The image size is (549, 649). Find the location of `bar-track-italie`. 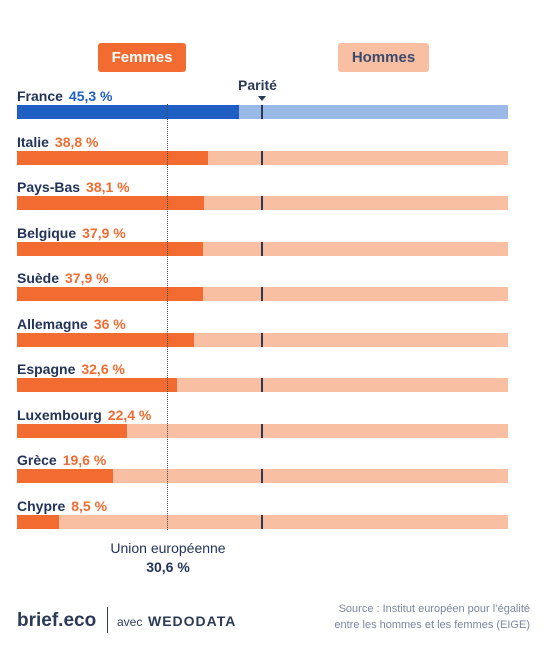

bar-track-italie is located at coordinates (262, 157).